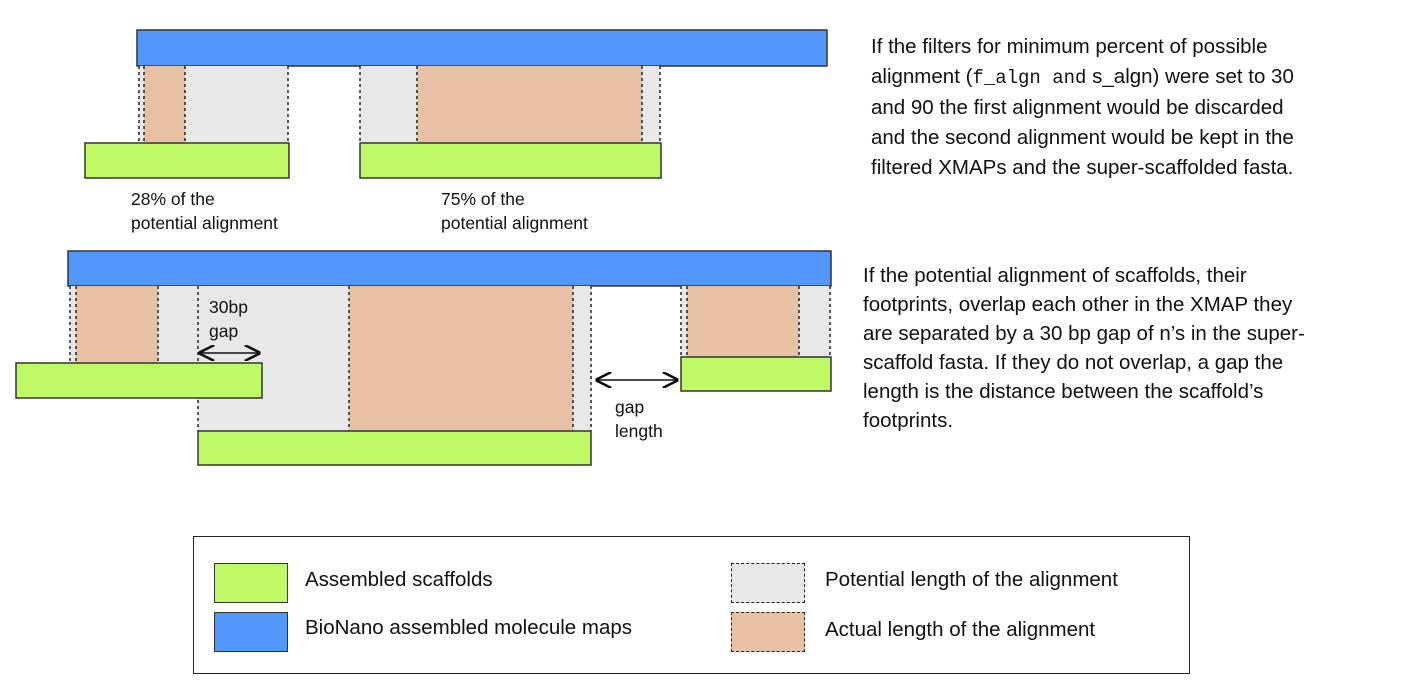 Image resolution: width=1419 pixels, height=687 pixels. What do you see at coordinates (908, 420) in the screenshot?
I see `note-line: footprints.` at bounding box center [908, 420].